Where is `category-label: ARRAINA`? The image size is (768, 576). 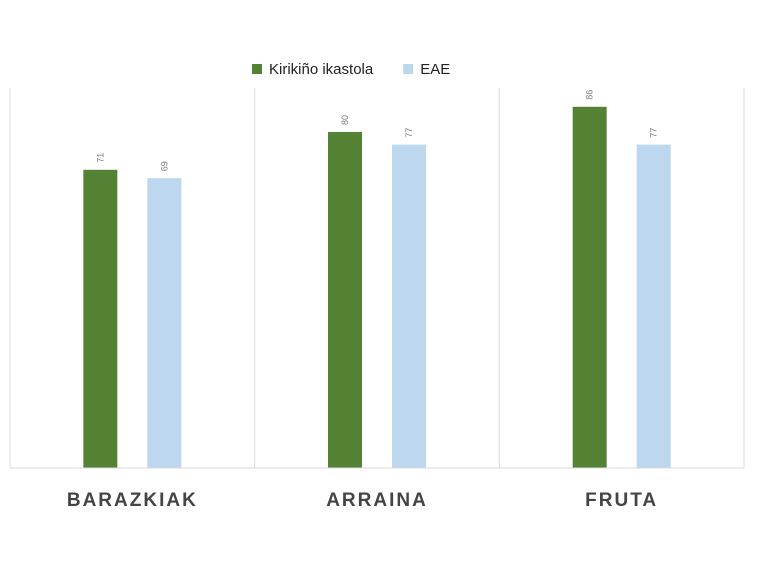
category-label: ARRAINA is located at coordinates (377, 500).